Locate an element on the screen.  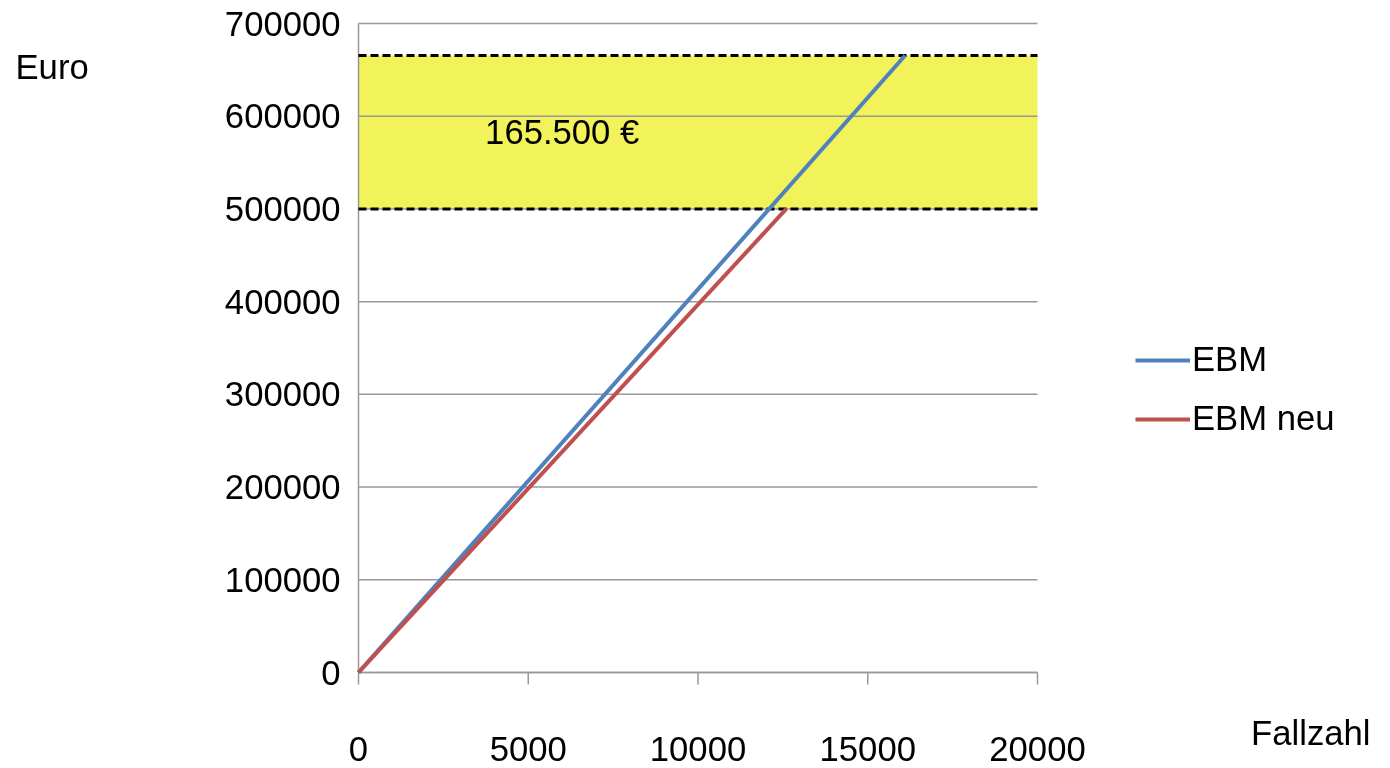
x-tick-label: 10000 is located at coordinates (698, 748).